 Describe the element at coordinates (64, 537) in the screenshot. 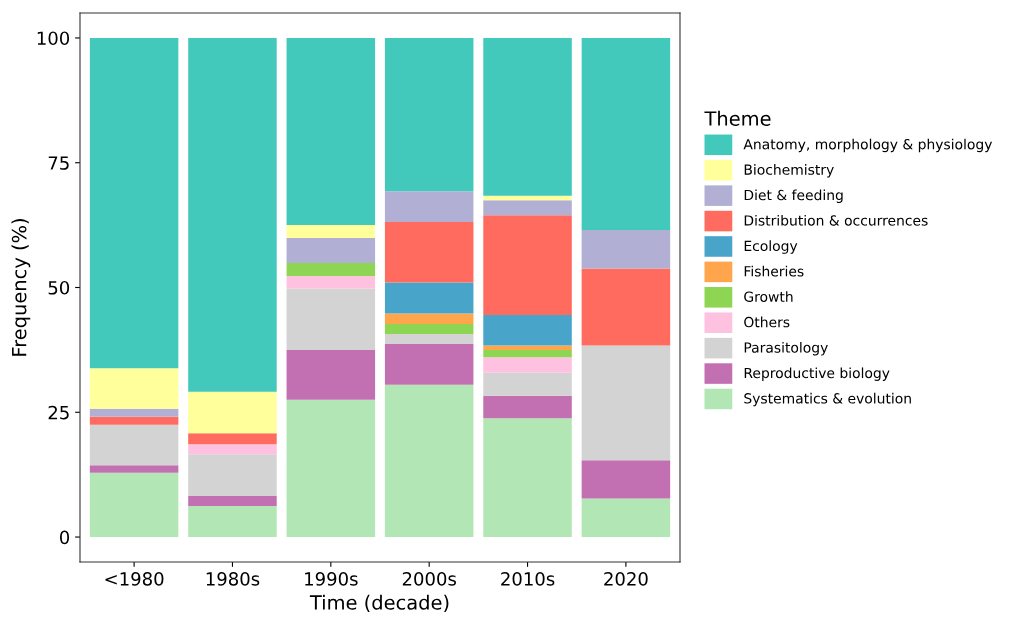

I see `y-tick-label: 0` at that location.